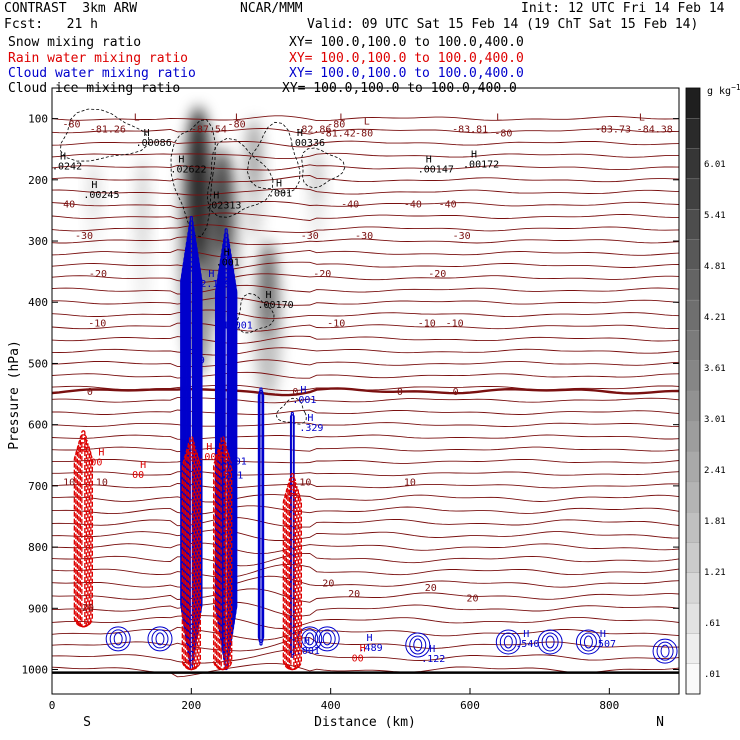 The height and width of the screenshot is (740, 740). I want to click on y-tick-label: 900, so click(38, 608).